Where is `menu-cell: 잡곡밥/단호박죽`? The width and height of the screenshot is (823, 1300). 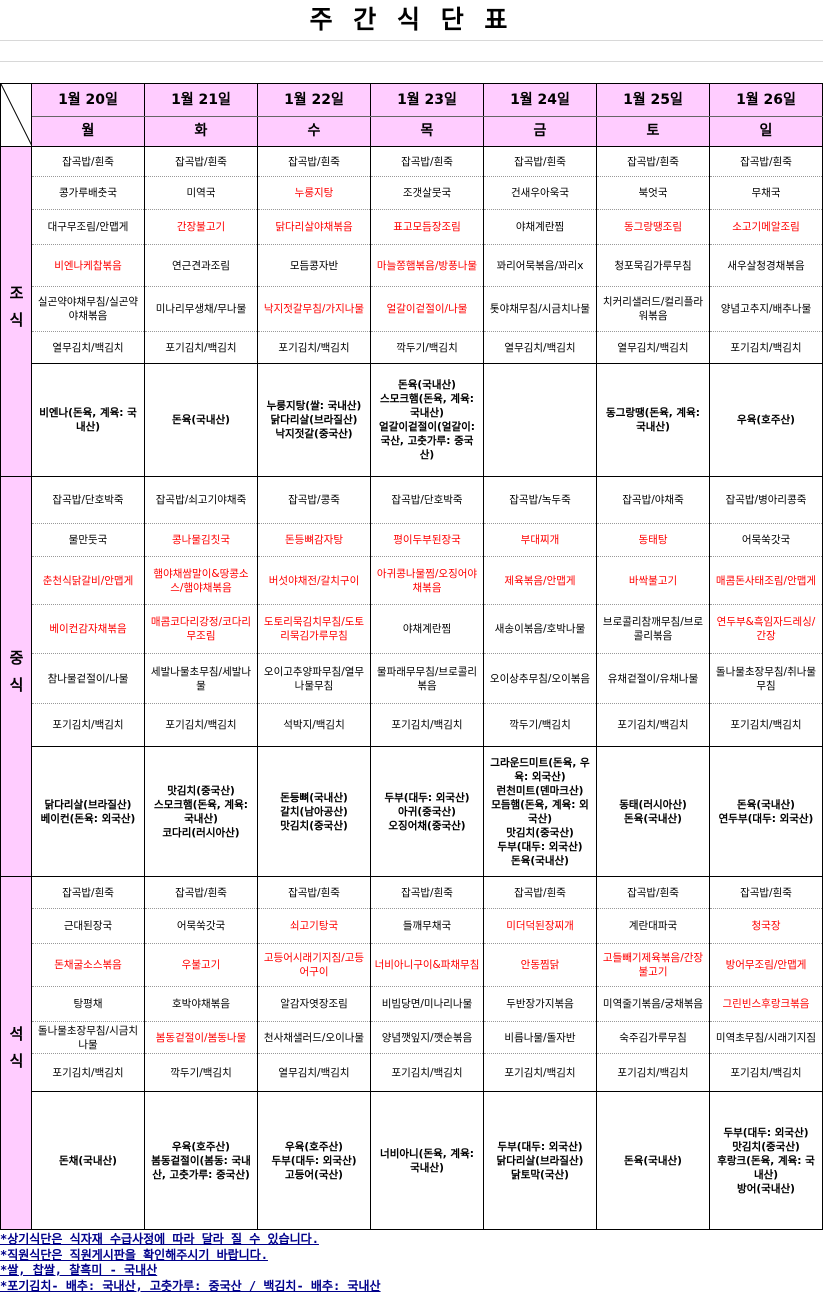 menu-cell: 잡곡밥/단호박죽 is located at coordinates (427, 500).